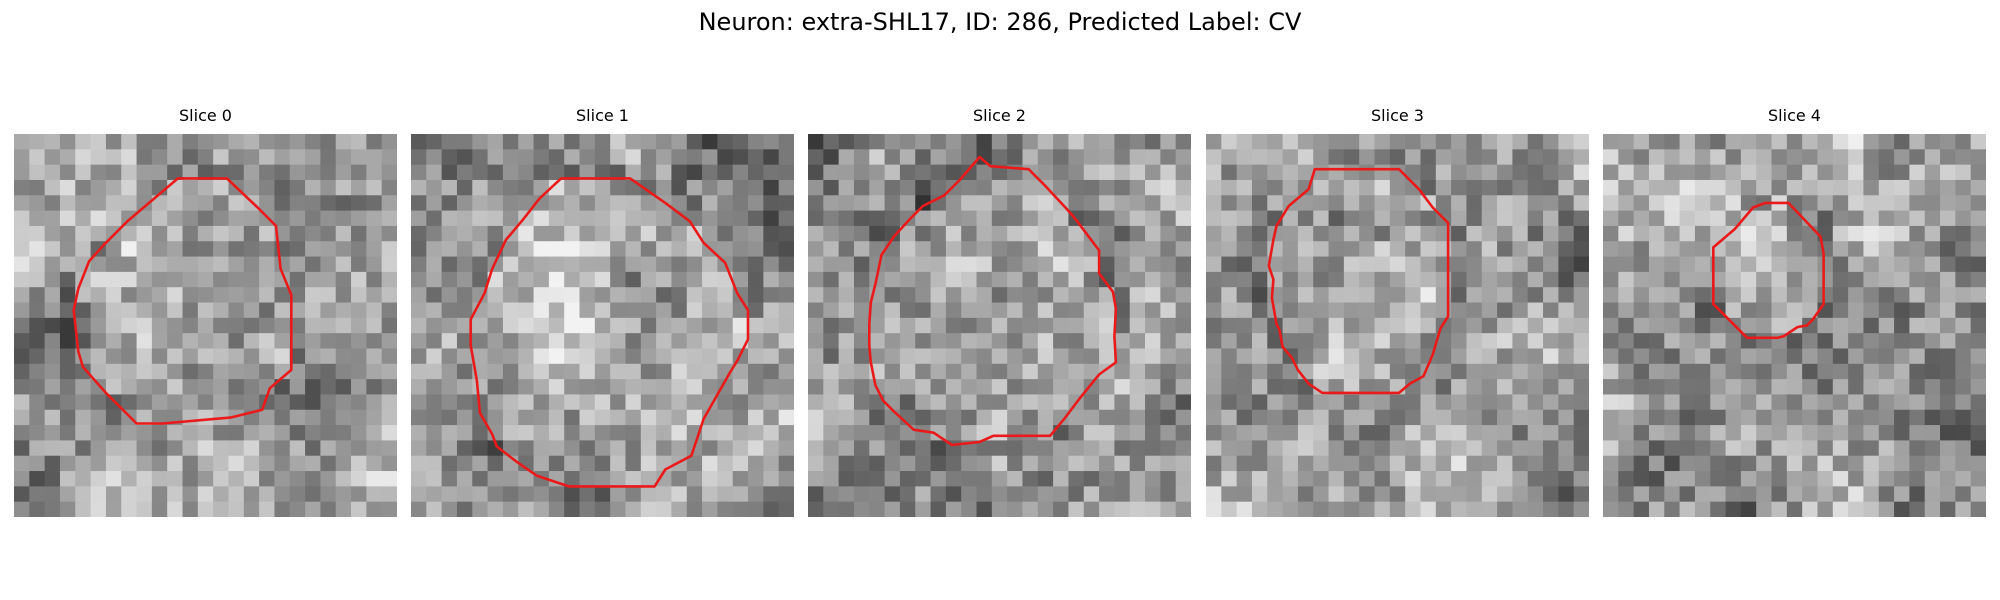 Image resolution: width=2000 pixels, height=600 pixels. Describe the element at coordinates (1397, 115) in the screenshot. I see `slice-title-3: Slice 3` at that location.